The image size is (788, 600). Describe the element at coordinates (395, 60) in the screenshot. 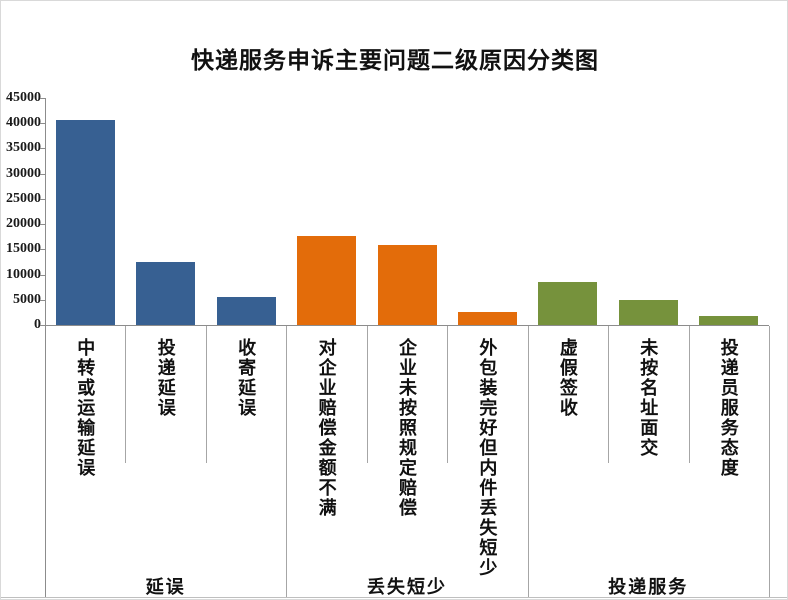

I see `chart-title: 快递服务申诉主要问题二级原因分类图` at that location.